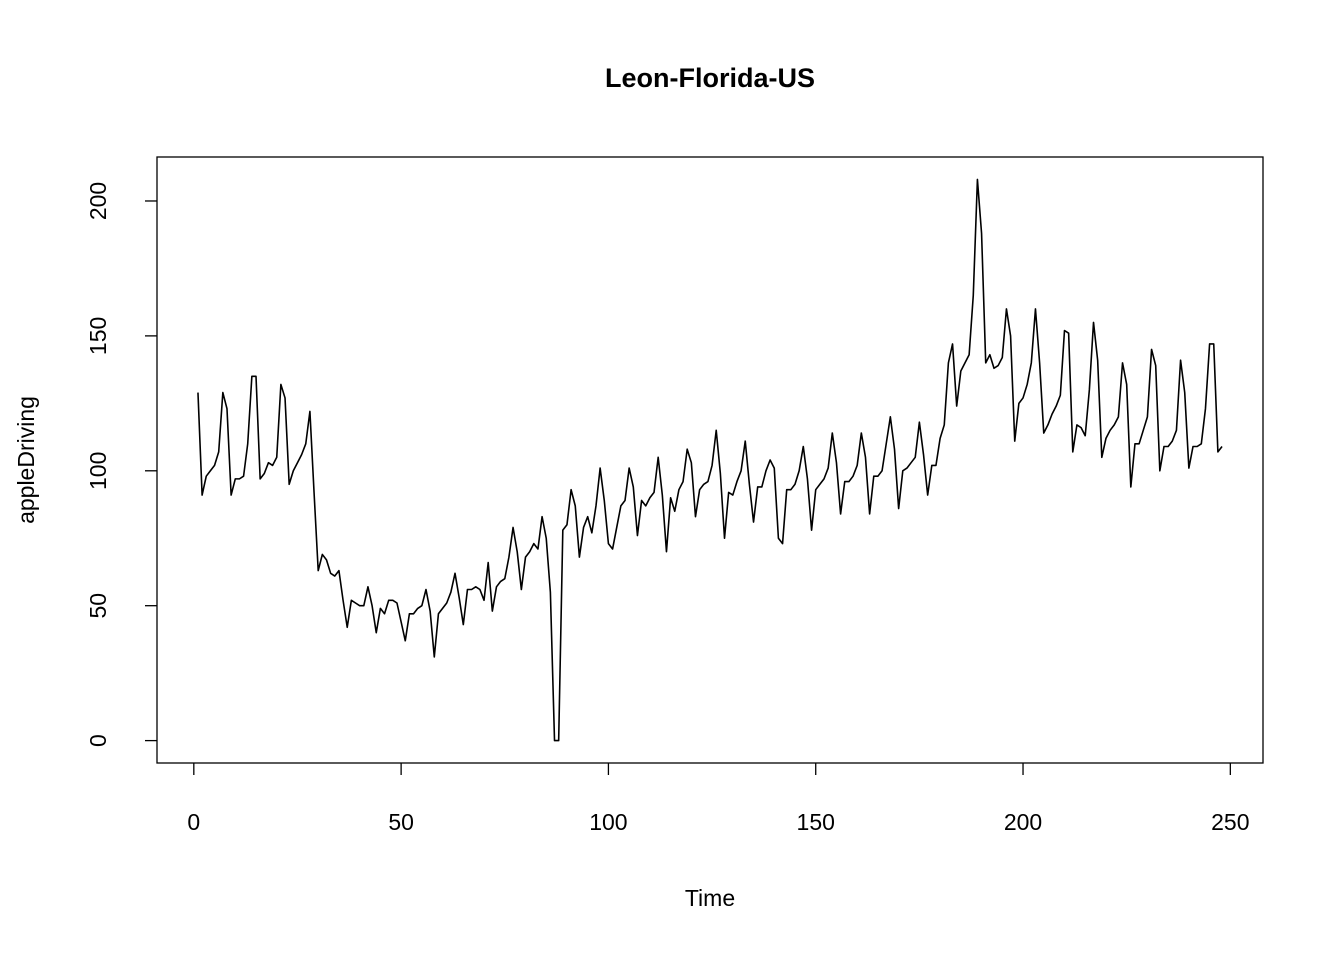 This screenshot has width=1344, height=960. What do you see at coordinates (1023, 822) in the screenshot?
I see `x-tick-label: 200` at bounding box center [1023, 822].